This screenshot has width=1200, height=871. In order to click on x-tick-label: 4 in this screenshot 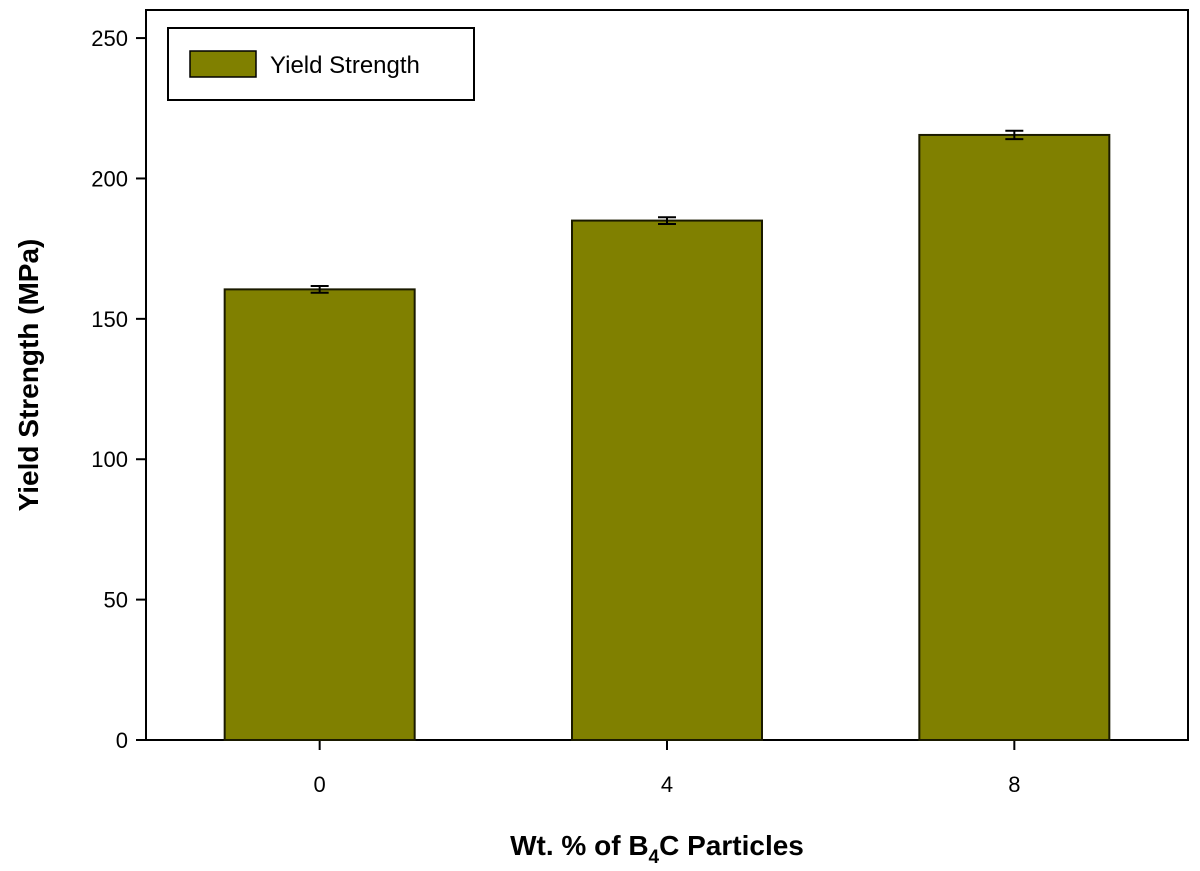, I will do `click(667, 784)`.